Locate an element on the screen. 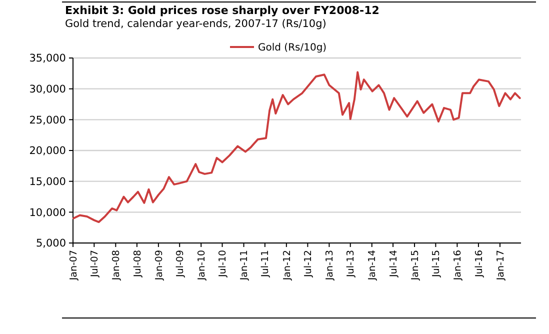 This screenshot has width=549, height=334. y-tick-label: 15,000 is located at coordinates (47, 182).